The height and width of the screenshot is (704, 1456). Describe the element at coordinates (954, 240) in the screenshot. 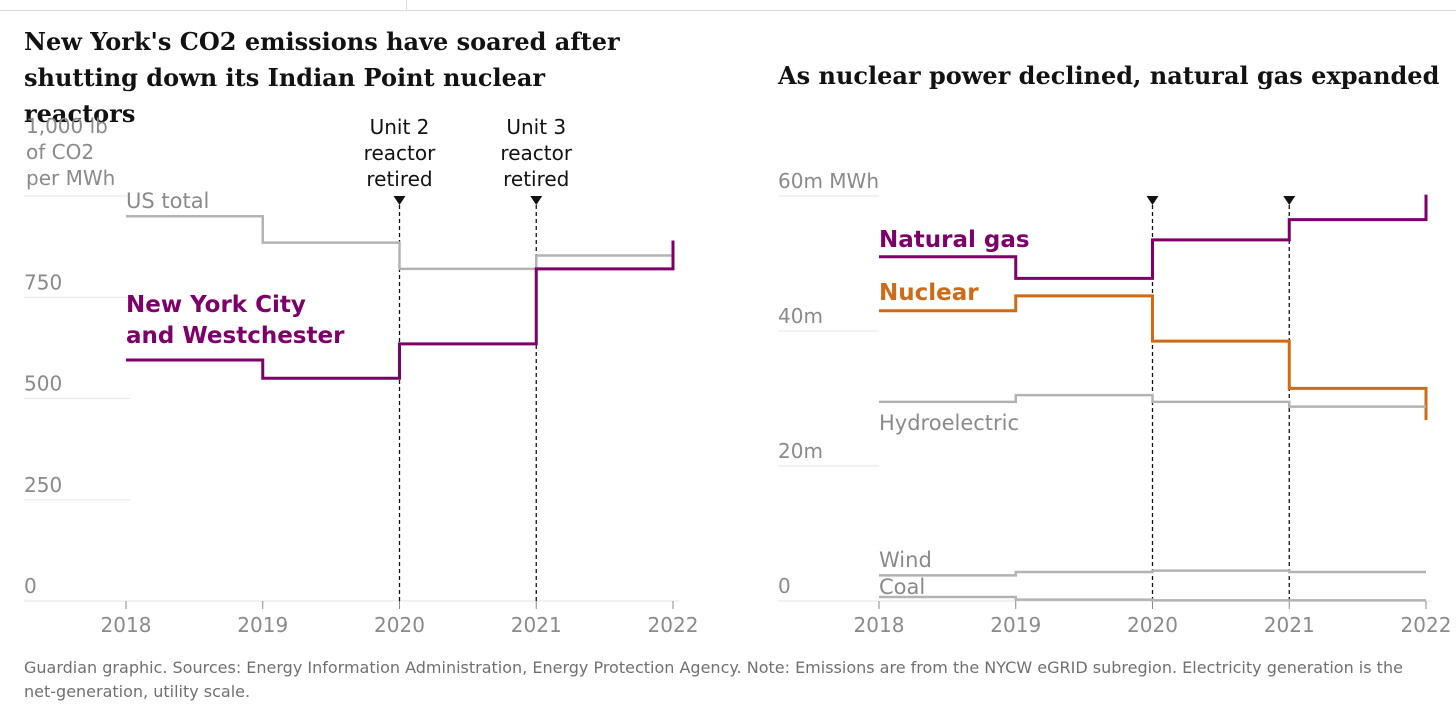

I see `series-label: Natural gas` at that location.